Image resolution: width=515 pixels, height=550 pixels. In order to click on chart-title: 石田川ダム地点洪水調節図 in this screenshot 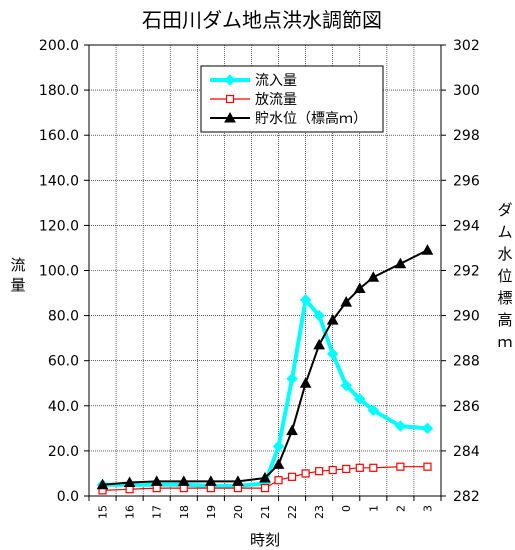, I will do `click(262, 20)`.